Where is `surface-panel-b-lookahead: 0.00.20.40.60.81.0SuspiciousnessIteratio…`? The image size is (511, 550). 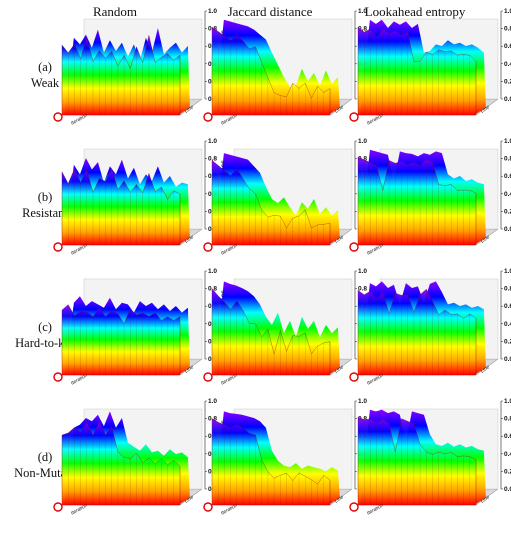
surface-panel-b-lookahead: 0.00.20.40.60.81.0SuspiciousnessIteratio… is located at coordinates (430, 197).